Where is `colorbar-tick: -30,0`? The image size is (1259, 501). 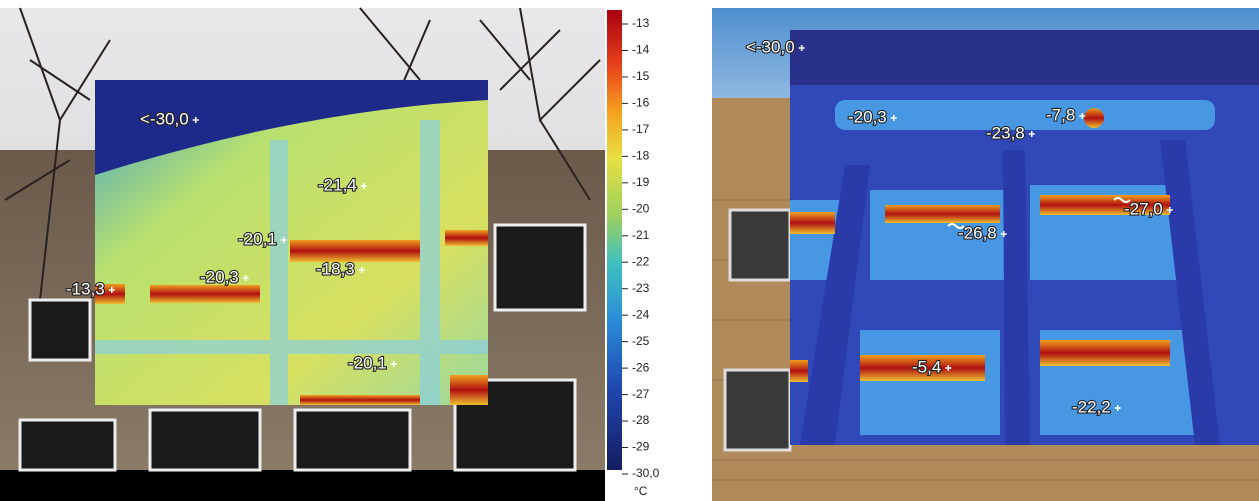
colorbar-tick: -30,0 is located at coordinates (646, 473).